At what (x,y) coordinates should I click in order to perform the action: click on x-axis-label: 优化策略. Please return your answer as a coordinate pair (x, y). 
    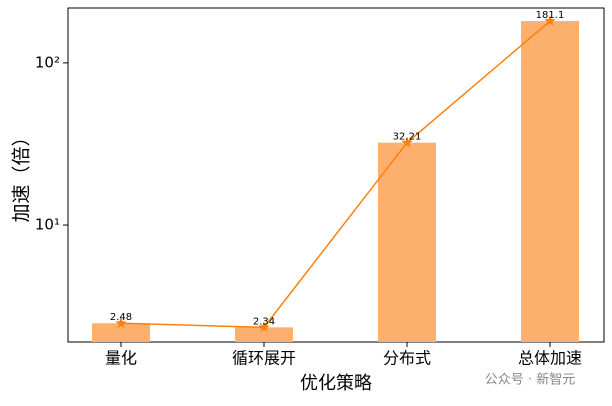
    Looking at the image, I should click on (336, 383).